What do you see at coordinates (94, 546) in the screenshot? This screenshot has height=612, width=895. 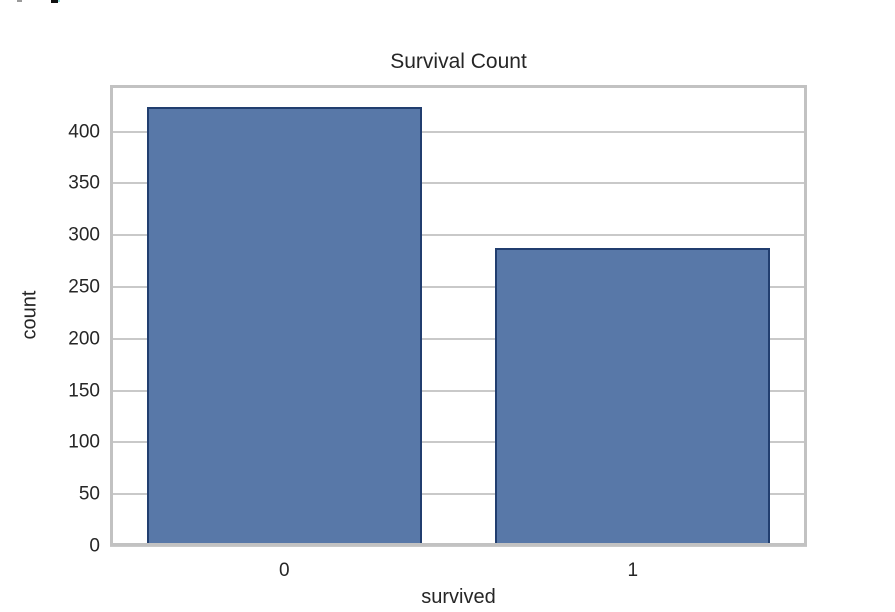 I see `y-tick-label: 0` at bounding box center [94, 546].